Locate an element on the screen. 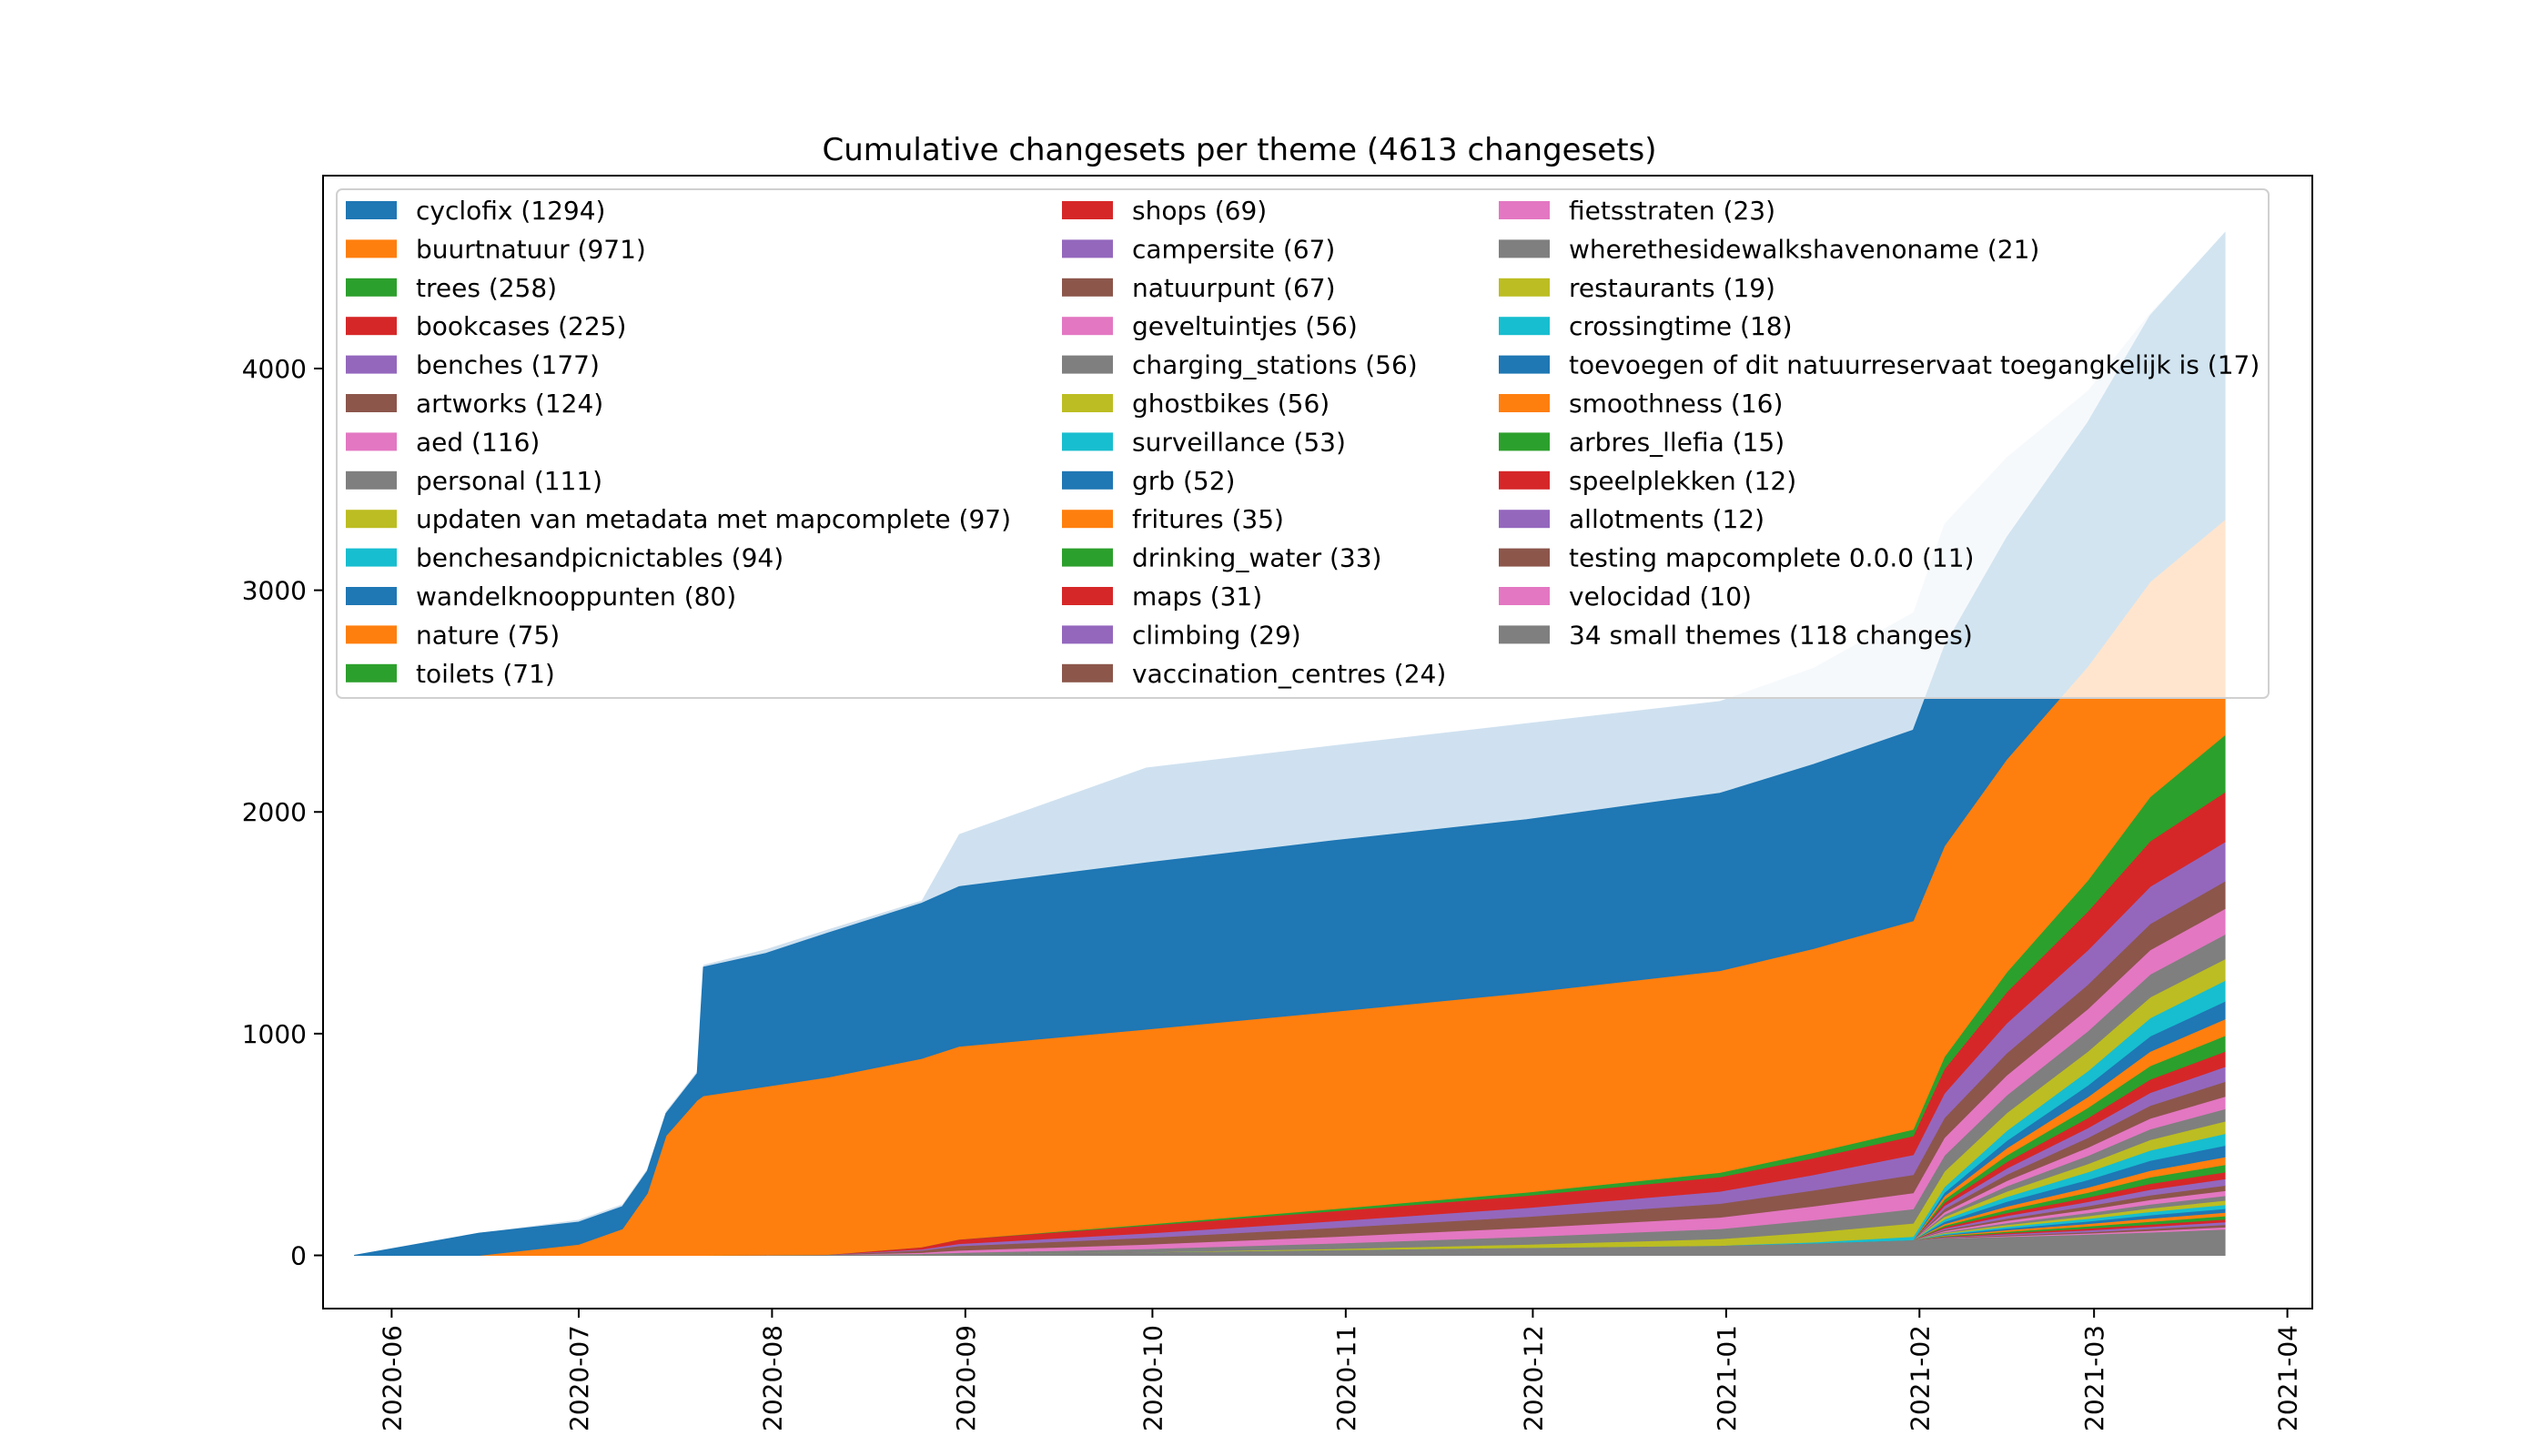  legend-label: aed (116) is located at coordinates (478, 442).